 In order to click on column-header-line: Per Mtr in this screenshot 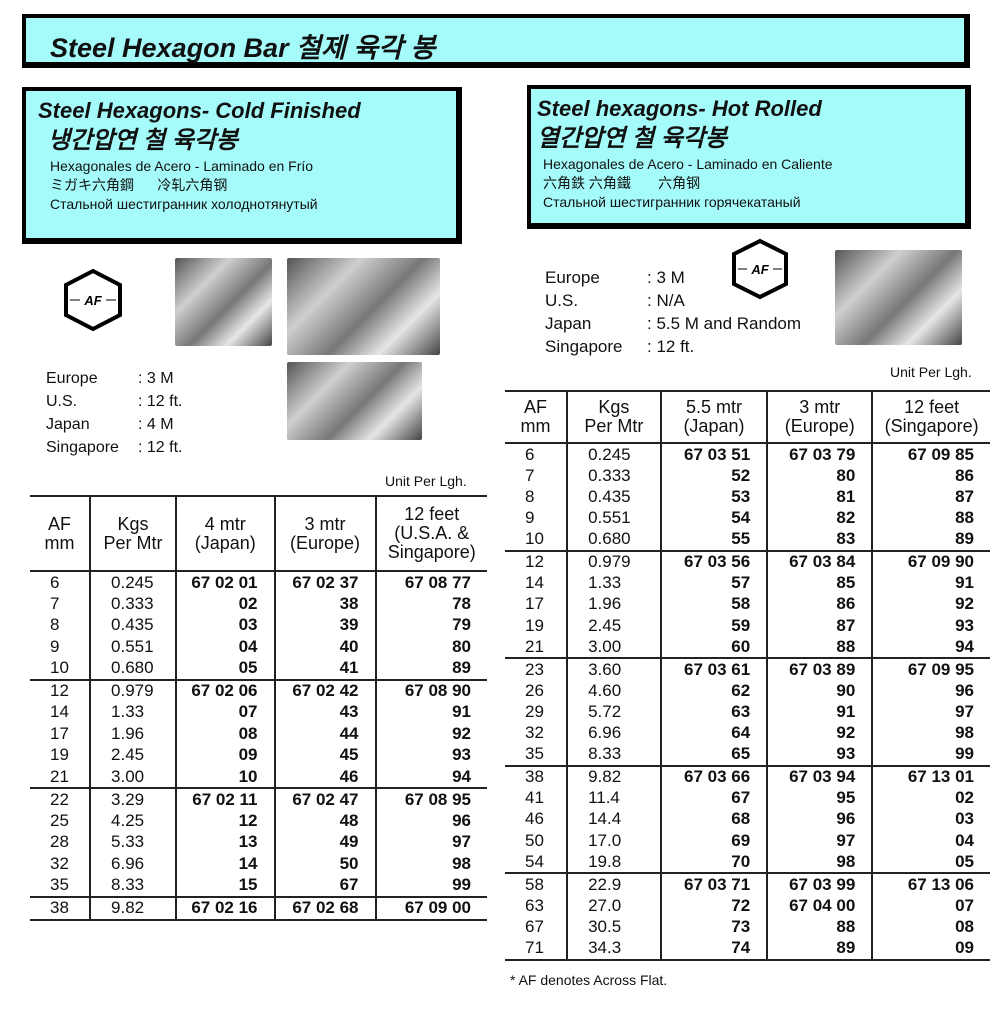, I will do `click(133, 542)`.